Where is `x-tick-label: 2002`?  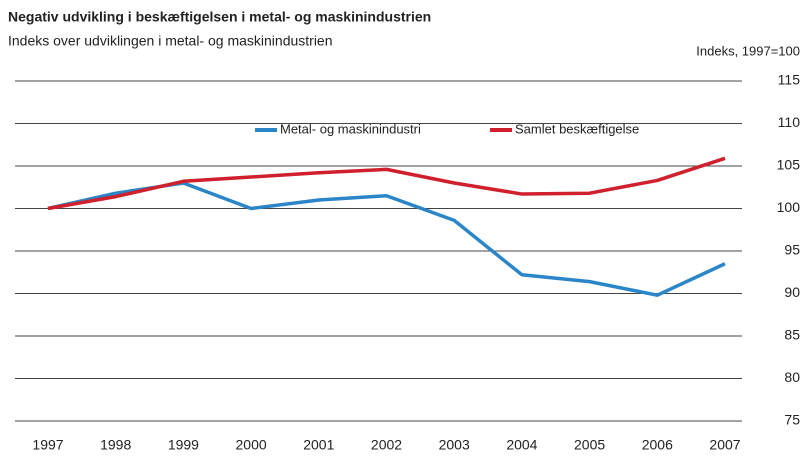 x-tick-label: 2002 is located at coordinates (386, 445).